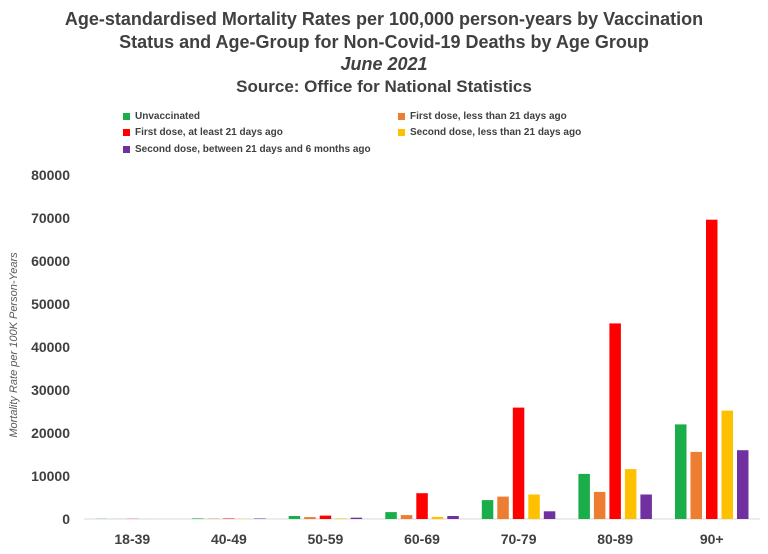  Describe the element at coordinates (50, 433) in the screenshot. I see `y-tick-label: 20000` at that location.